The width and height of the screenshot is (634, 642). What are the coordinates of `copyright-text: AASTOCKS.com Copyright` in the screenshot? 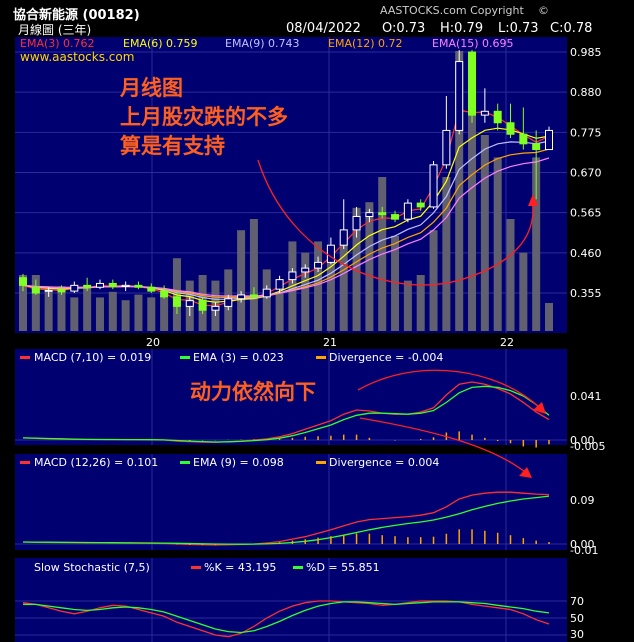 It's located at (452, 10).